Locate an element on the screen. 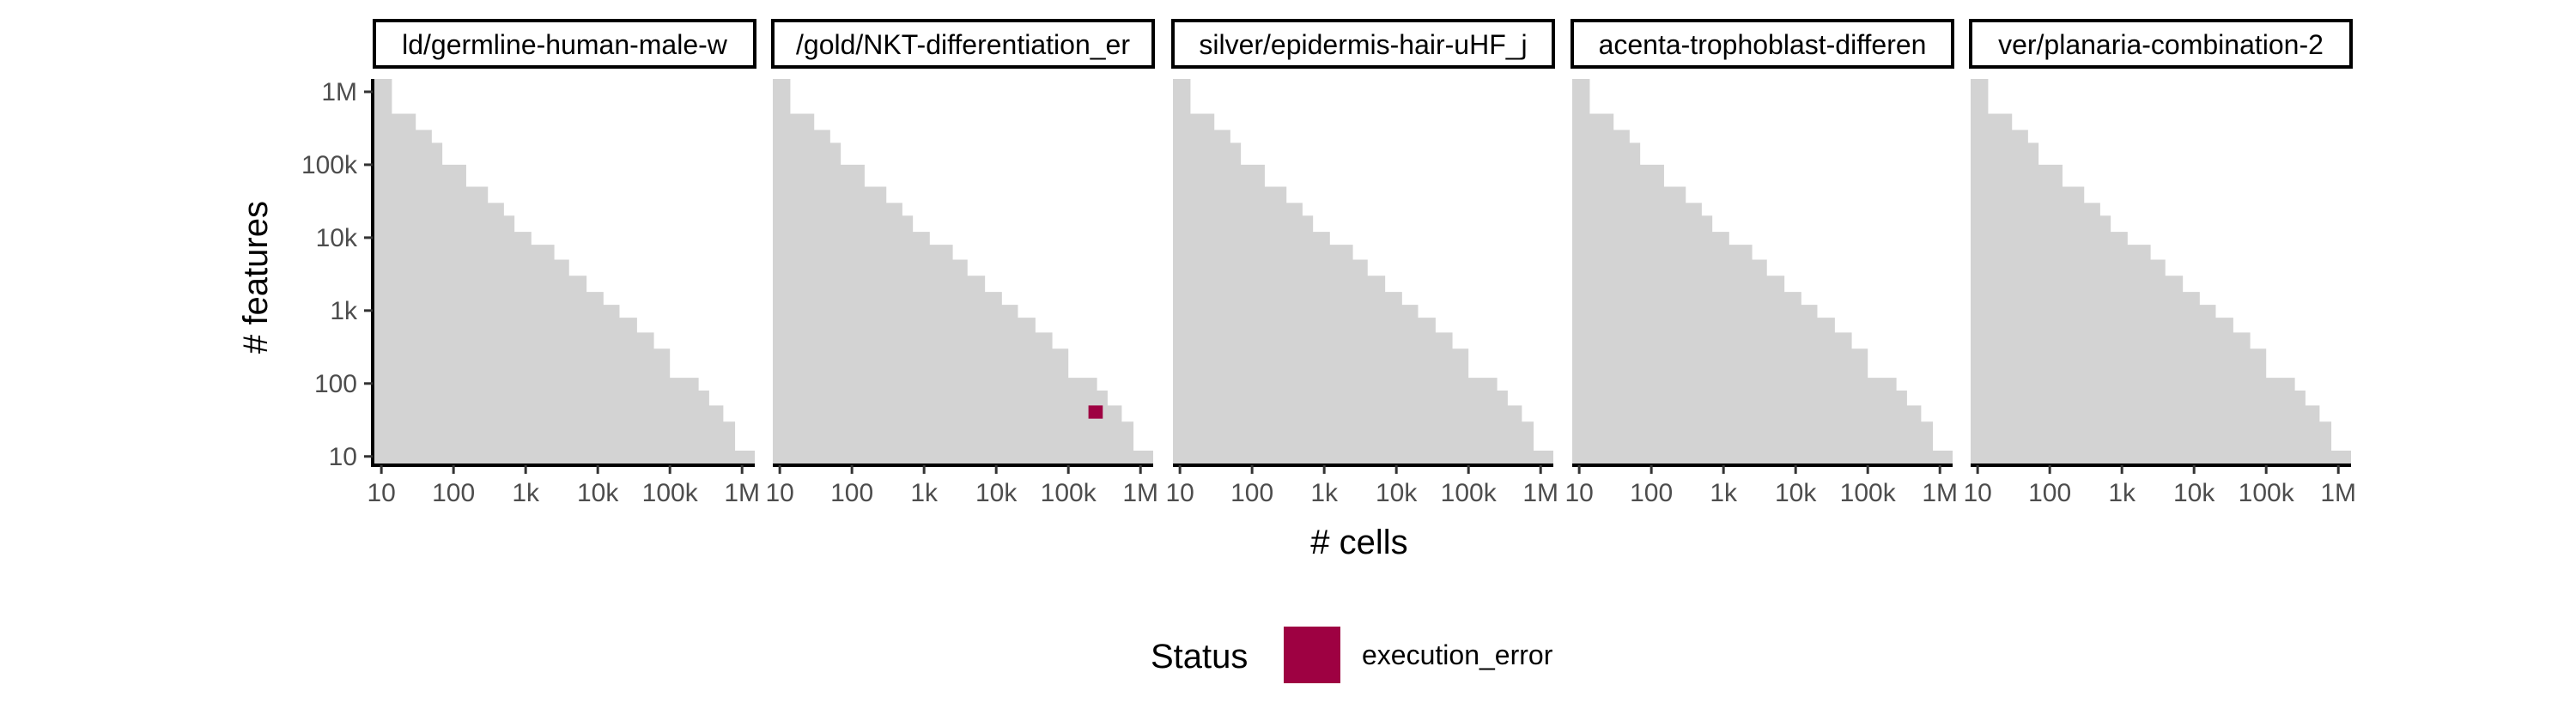 The width and height of the screenshot is (2576, 721). y-tick-label: 100 is located at coordinates (335, 384).